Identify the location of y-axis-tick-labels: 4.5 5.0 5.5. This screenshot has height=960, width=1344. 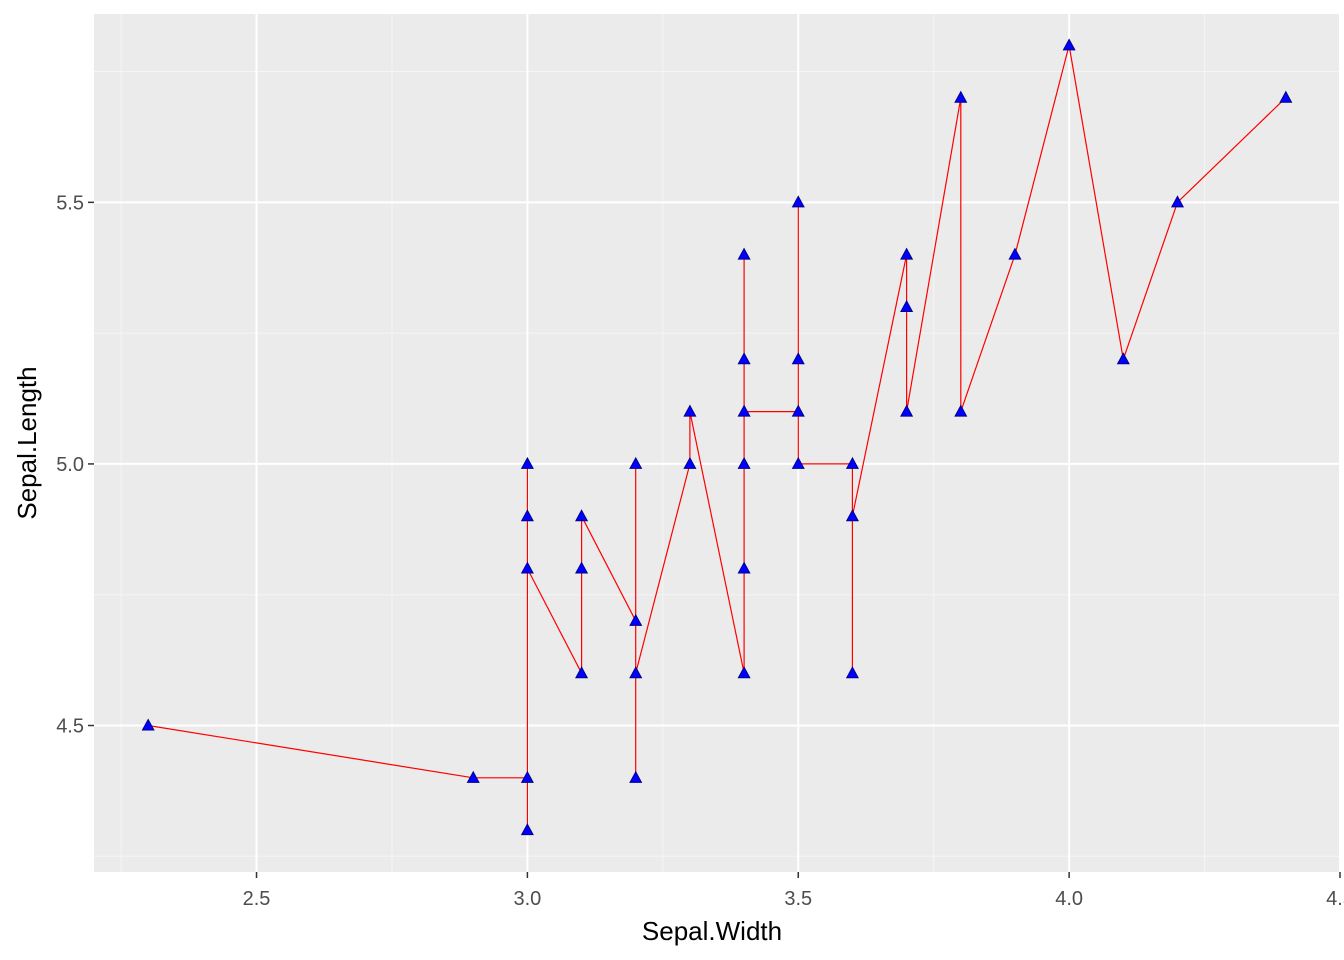
(70, 464).